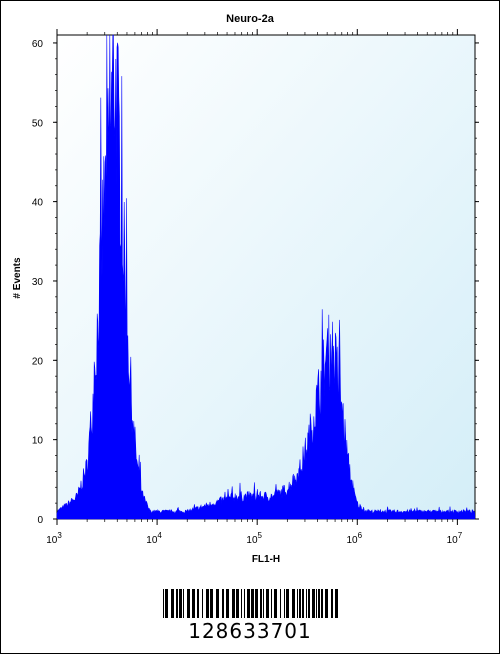 The width and height of the screenshot is (500, 654). Describe the element at coordinates (17, 278) in the screenshot. I see `y-axis-label: # Events` at that location.